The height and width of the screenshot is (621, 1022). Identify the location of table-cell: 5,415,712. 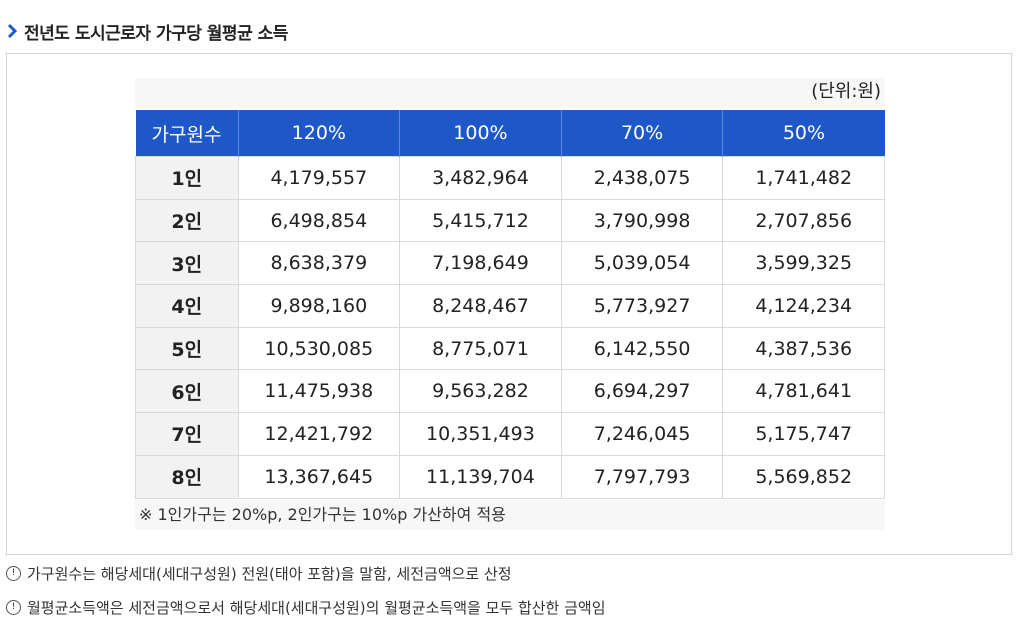
(480, 220).